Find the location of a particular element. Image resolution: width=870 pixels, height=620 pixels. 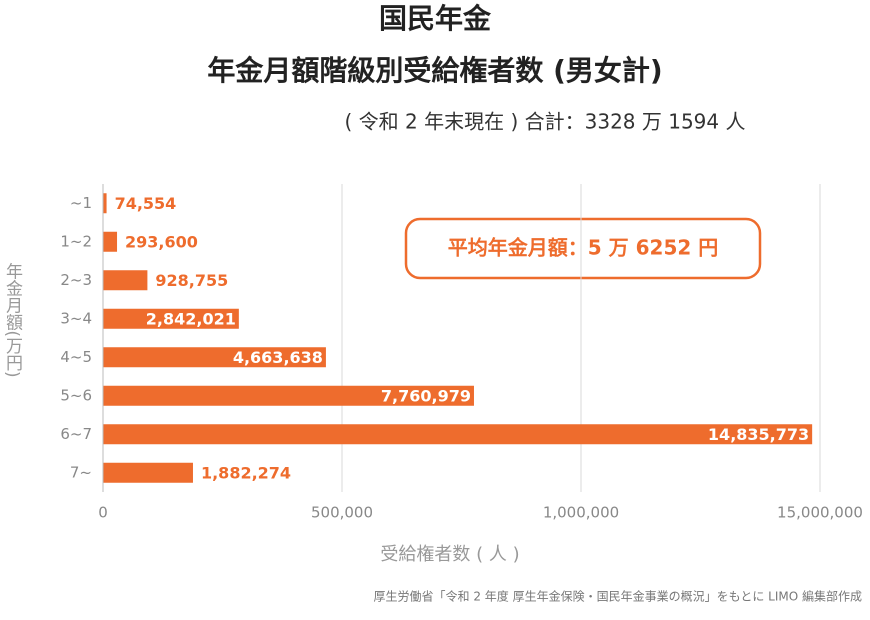

value-label: 2,842,021 is located at coordinates (191, 318).